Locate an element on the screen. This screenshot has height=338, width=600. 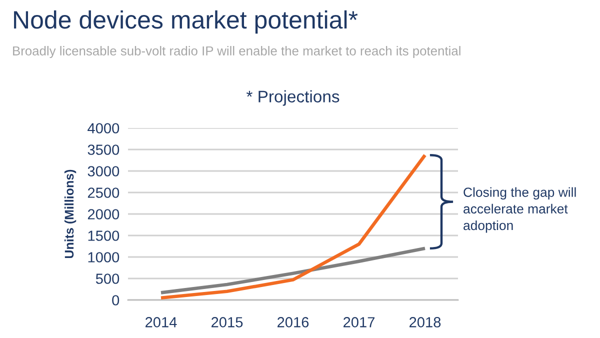
x-tick-label: 2014 is located at coordinates (161, 322).